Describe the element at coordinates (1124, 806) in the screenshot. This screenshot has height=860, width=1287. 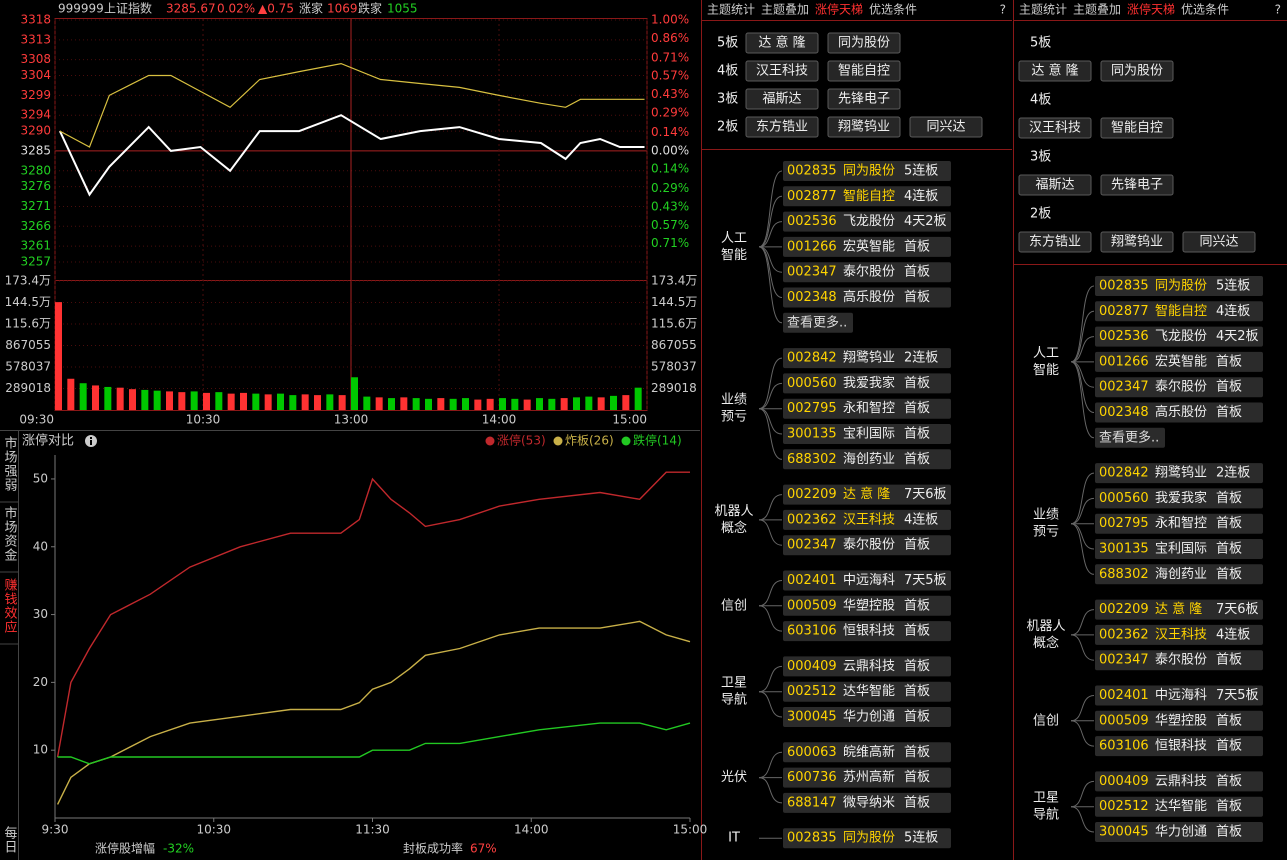
I see `stock-code: 002512` at that location.